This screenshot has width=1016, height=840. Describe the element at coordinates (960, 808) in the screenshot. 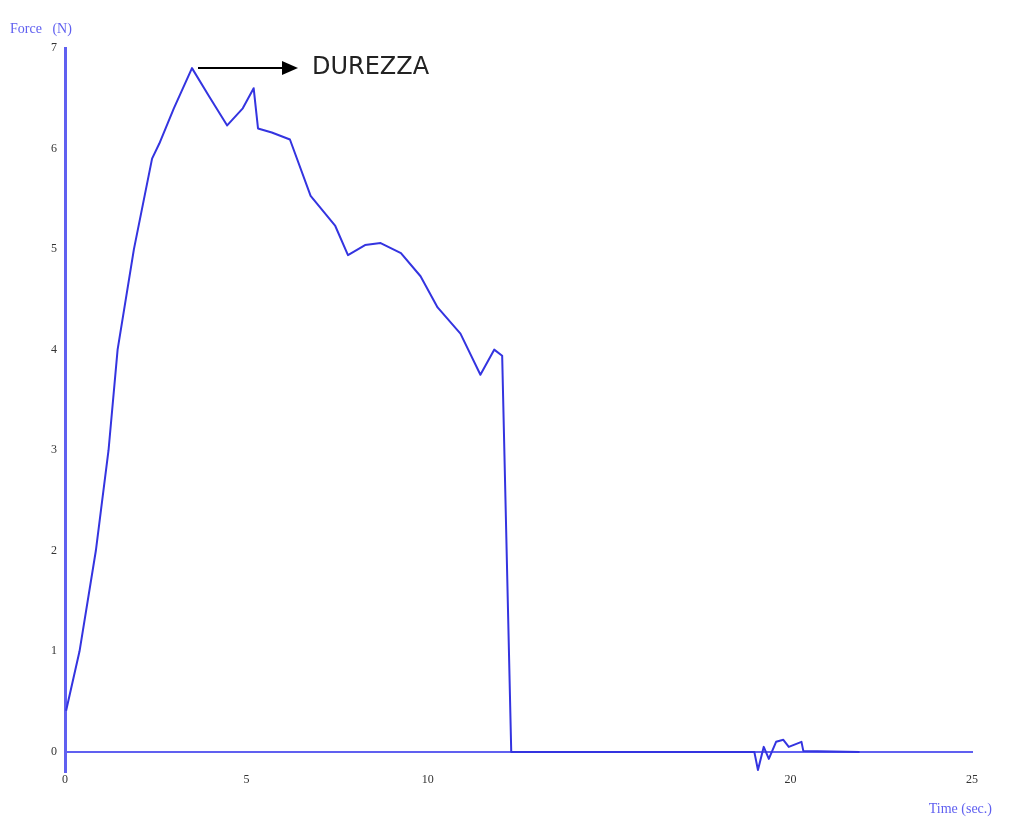

I see `x-axis-title: Time (sec.)` at that location.